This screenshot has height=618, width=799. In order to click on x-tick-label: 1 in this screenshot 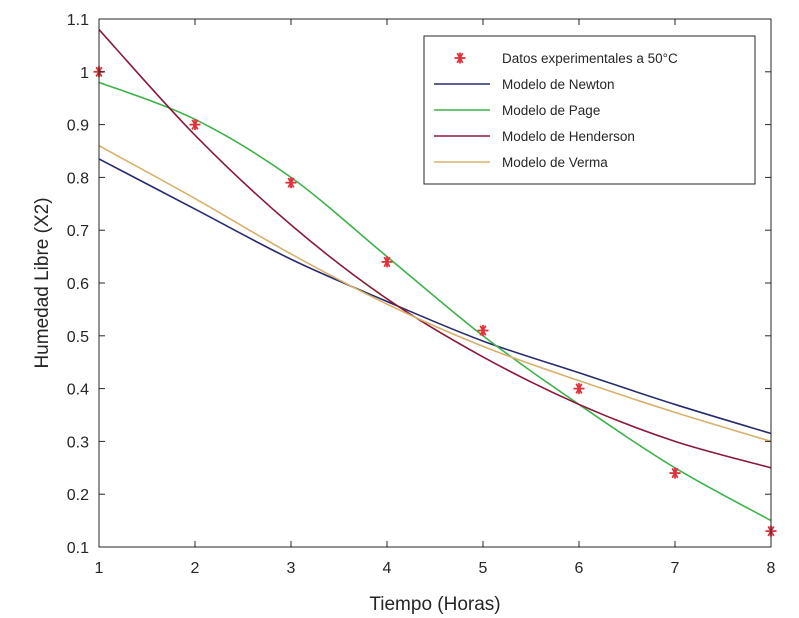, I will do `click(99, 568)`.